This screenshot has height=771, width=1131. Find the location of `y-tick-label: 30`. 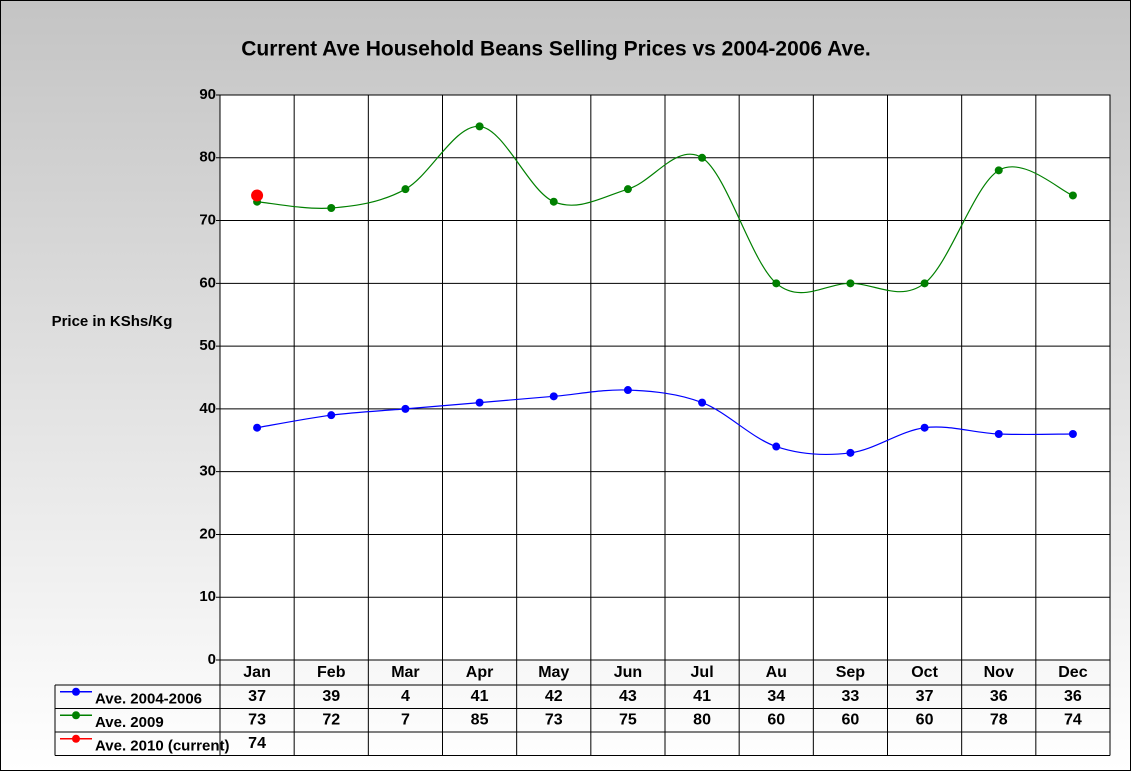

y-tick-label: 30 is located at coordinates (207, 471).